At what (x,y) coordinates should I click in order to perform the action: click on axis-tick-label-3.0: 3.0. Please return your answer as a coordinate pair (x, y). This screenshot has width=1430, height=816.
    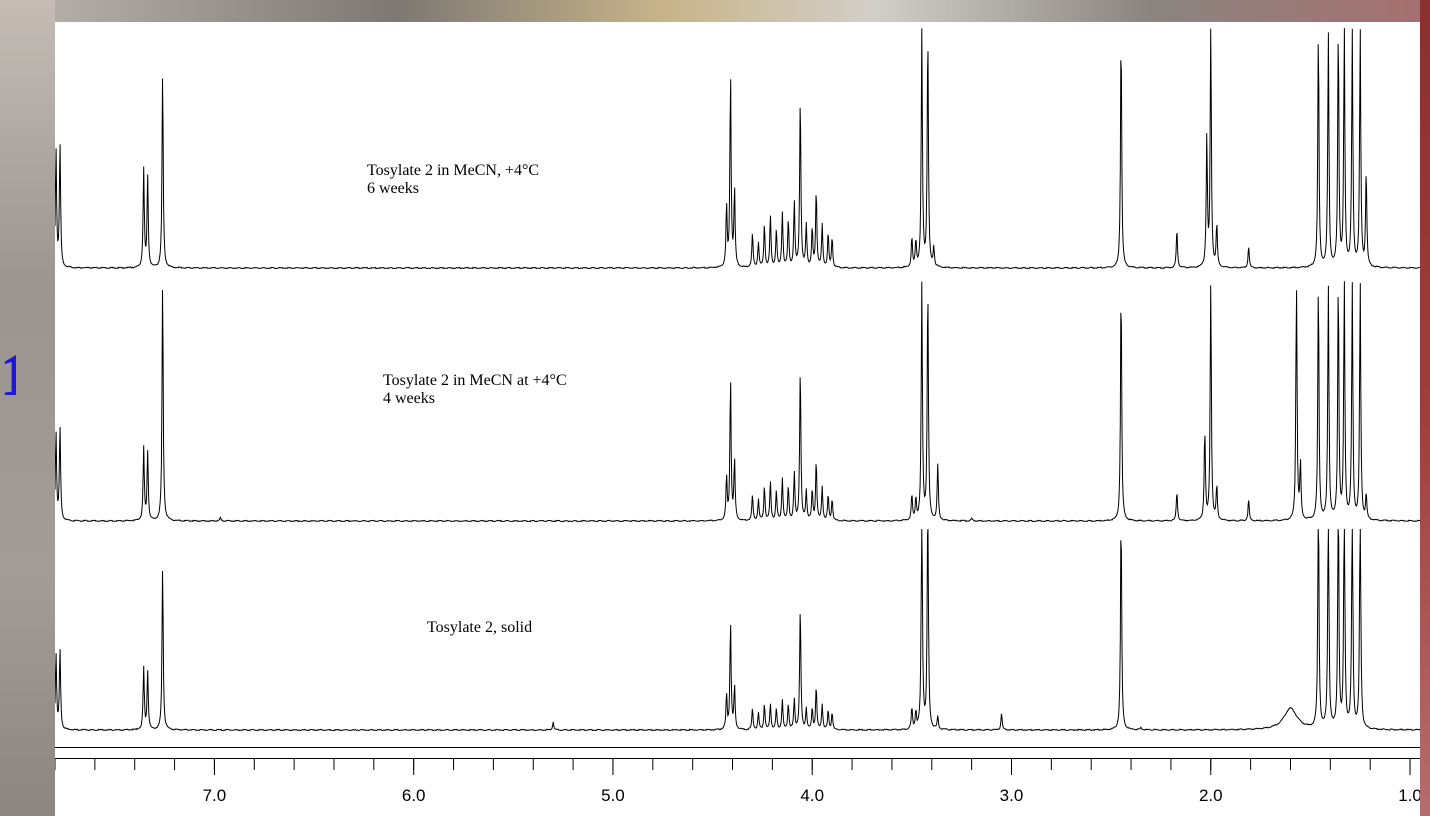
    Looking at the image, I should click on (1012, 795).